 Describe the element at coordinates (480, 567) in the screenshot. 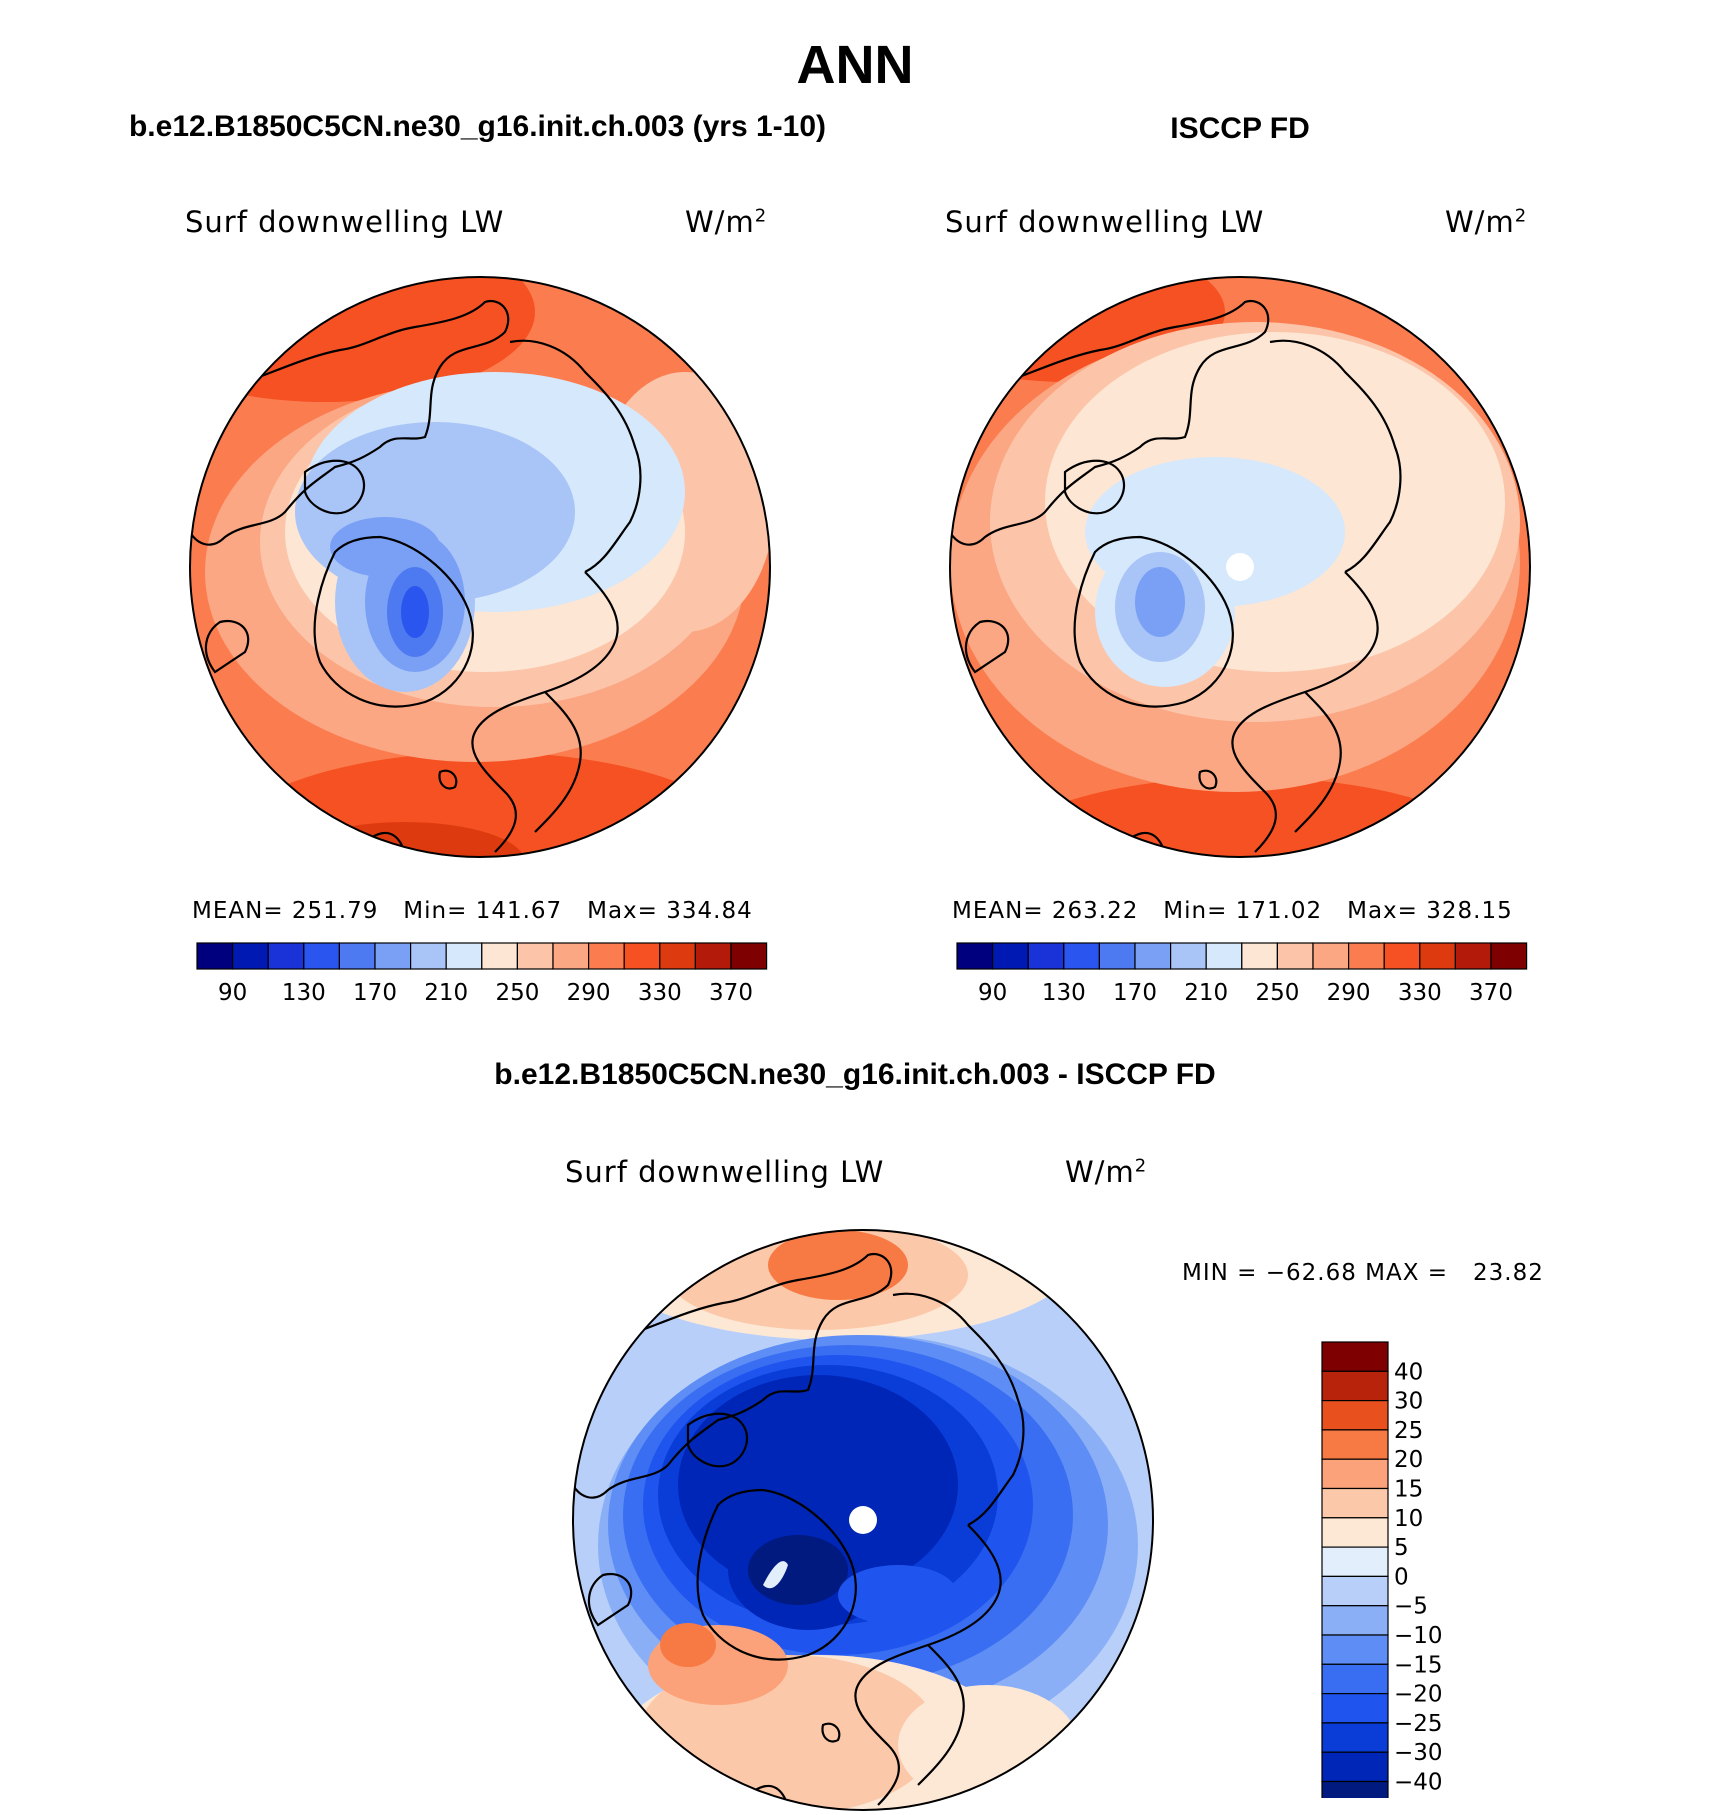

I see `map-1-field` at that location.